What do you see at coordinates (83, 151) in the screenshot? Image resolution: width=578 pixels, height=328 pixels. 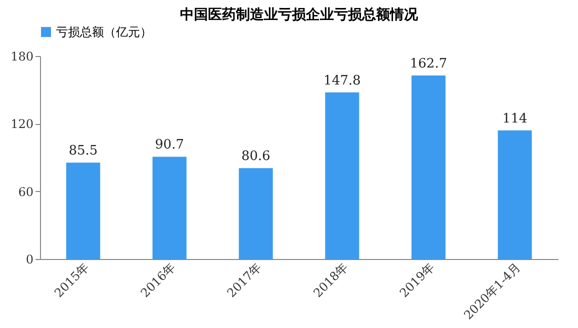 I see `data-label: 85.5` at bounding box center [83, 151].